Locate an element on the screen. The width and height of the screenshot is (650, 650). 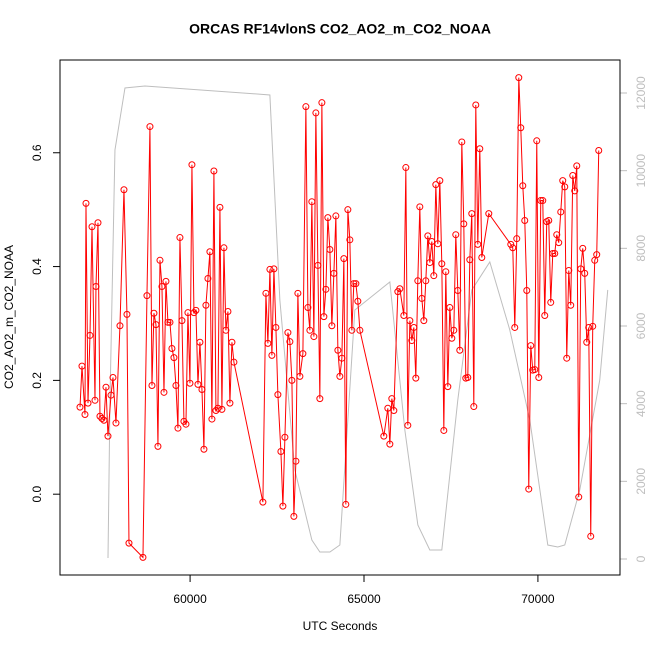
y-tick-label: 0.2 is located at coordinates (37, 380).